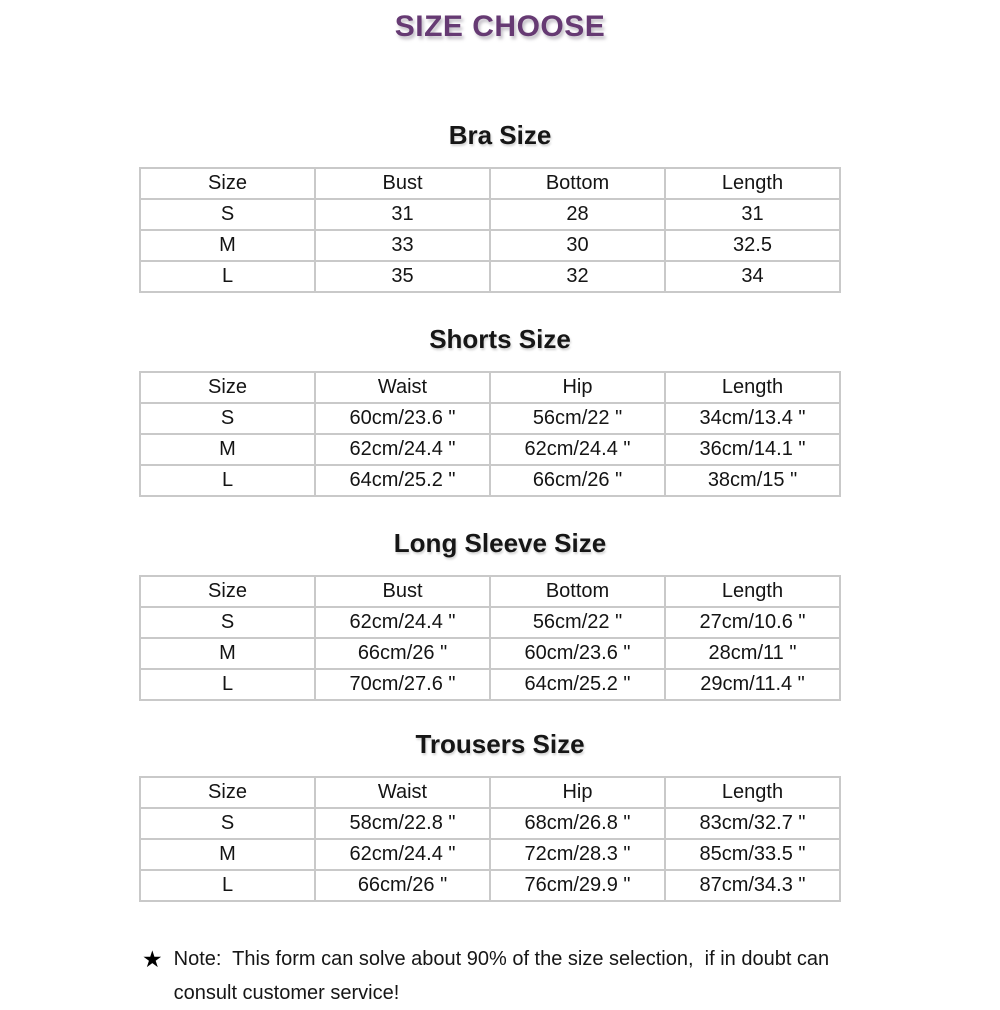 The image size is (1000, 1010). I want to click on table-row: S 31 28 31, so click(490, 214).